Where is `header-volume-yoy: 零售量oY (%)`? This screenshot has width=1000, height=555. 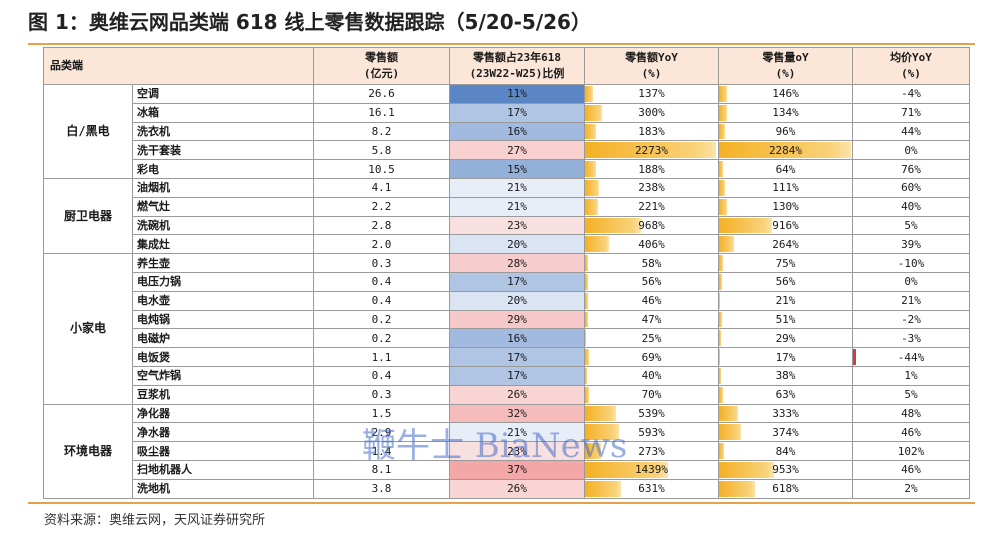 header-volume-yoy: 零售量oY (%) is located at coordinates (785, 66).